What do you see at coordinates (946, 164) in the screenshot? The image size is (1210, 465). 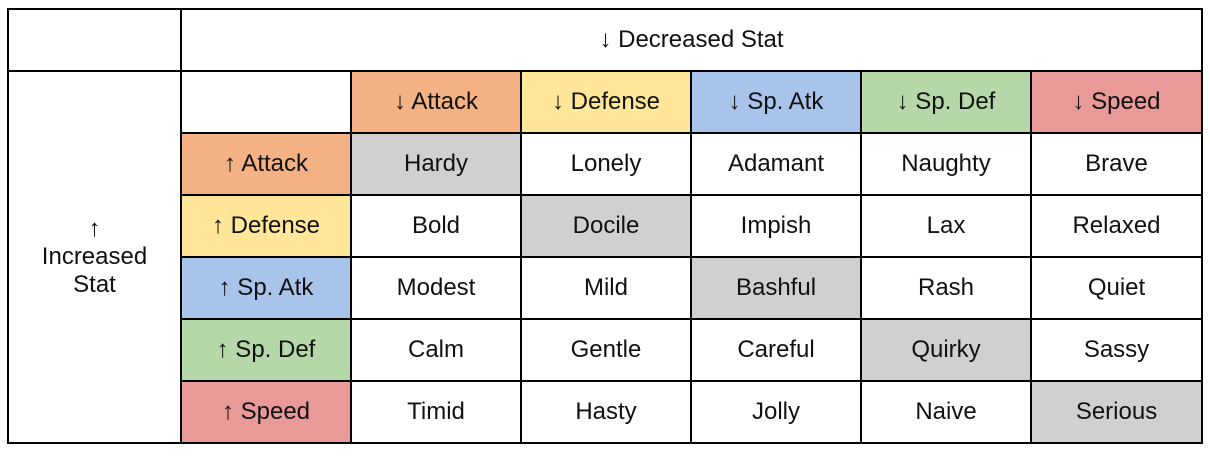 I see `nature-cell: Naughty` at bounding box center [946, 164].